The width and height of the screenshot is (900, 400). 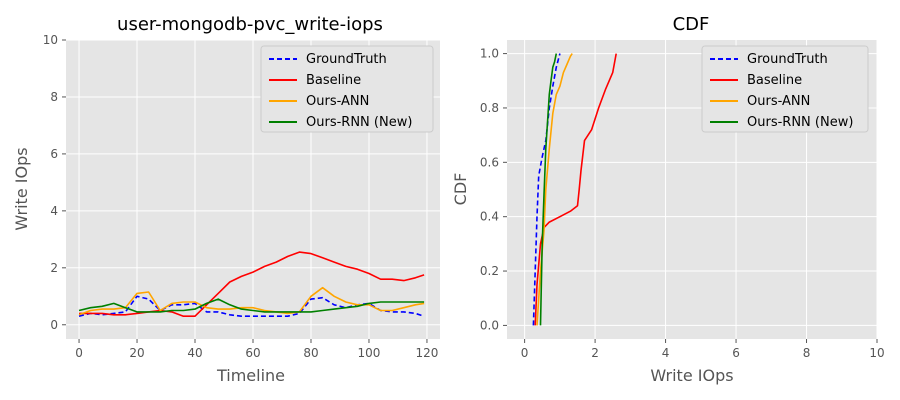 What do you see at coordinates (136, 353) in the screenshot?
I see `x-tick-label: 20` at bounding box center [136, 353].